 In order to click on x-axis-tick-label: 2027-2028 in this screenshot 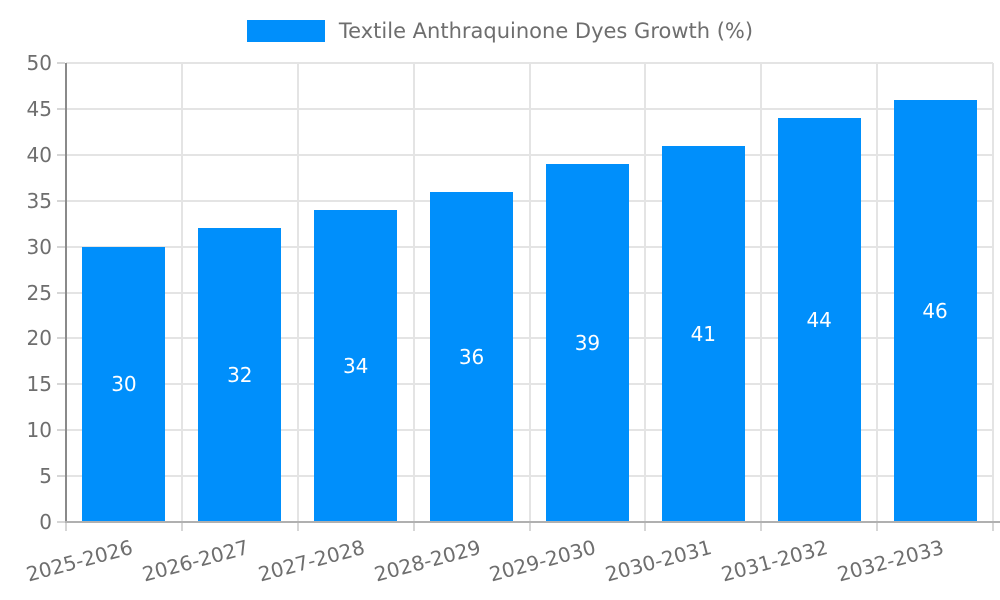, I will do `click(311, 561)`.